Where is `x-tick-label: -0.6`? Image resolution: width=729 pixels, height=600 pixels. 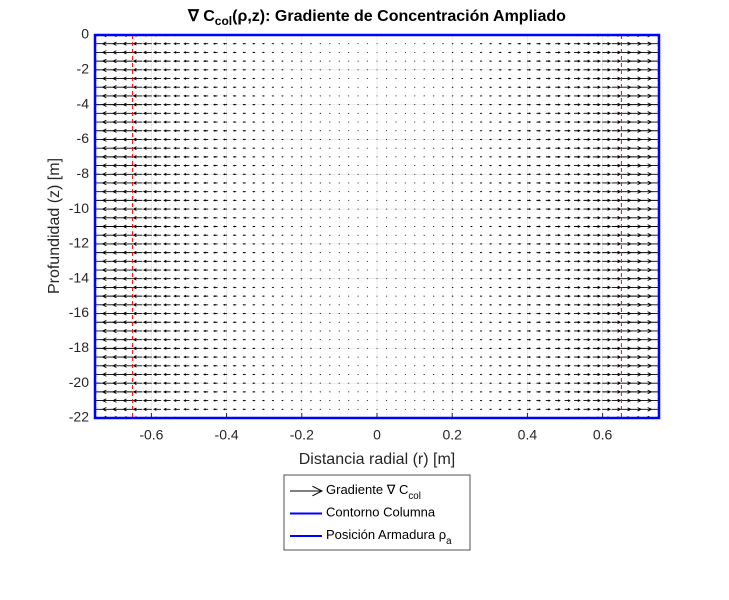 x-tick-label: -0.6 is located at coordinates (151, 435).